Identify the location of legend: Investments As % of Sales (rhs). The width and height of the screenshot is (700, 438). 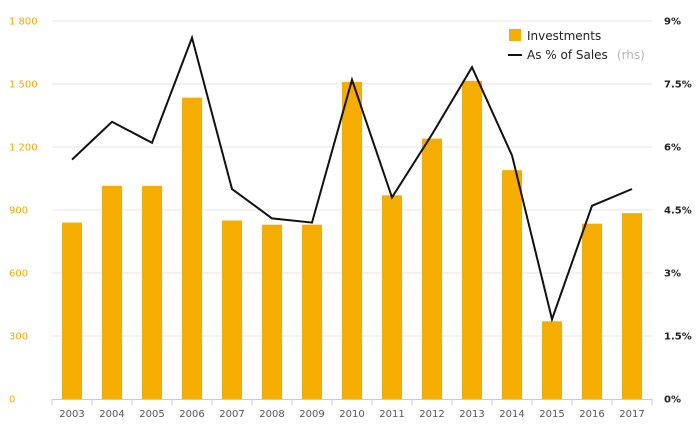
(576, 46).